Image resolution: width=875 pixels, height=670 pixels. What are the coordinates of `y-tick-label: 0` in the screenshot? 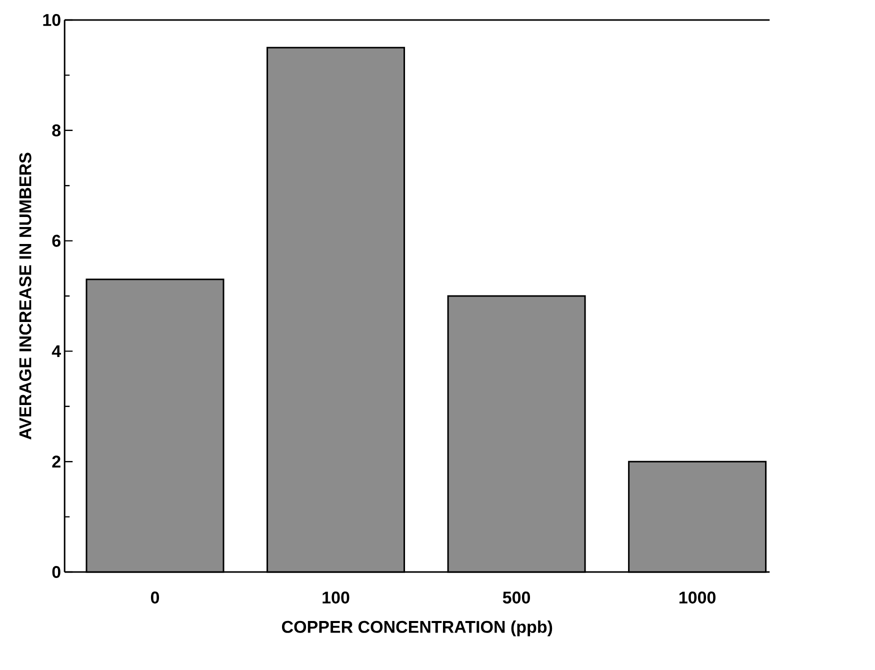 It's located at (56, 572).